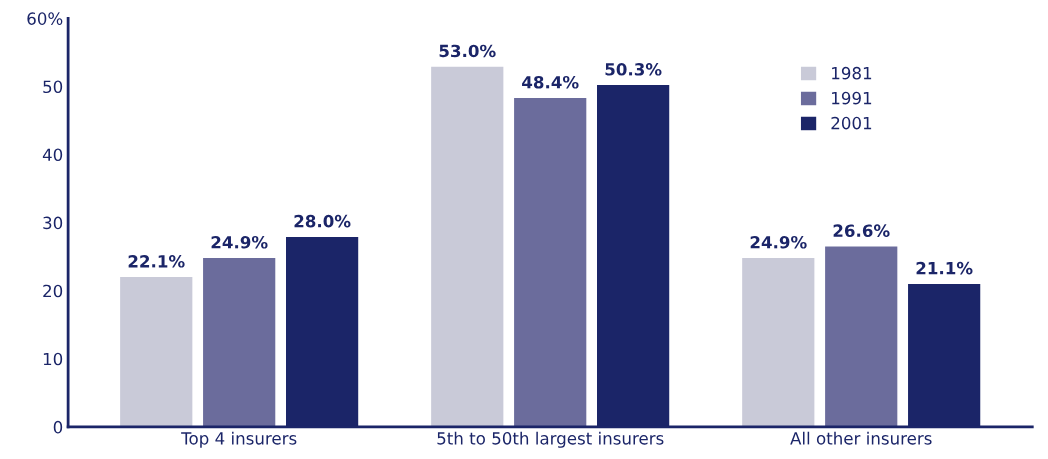 The width and height of the screenshot is (1048, 459). Describe the element at coordinates (550, 82) in the screenshot. I see `data-label: 48.4%` at that location.